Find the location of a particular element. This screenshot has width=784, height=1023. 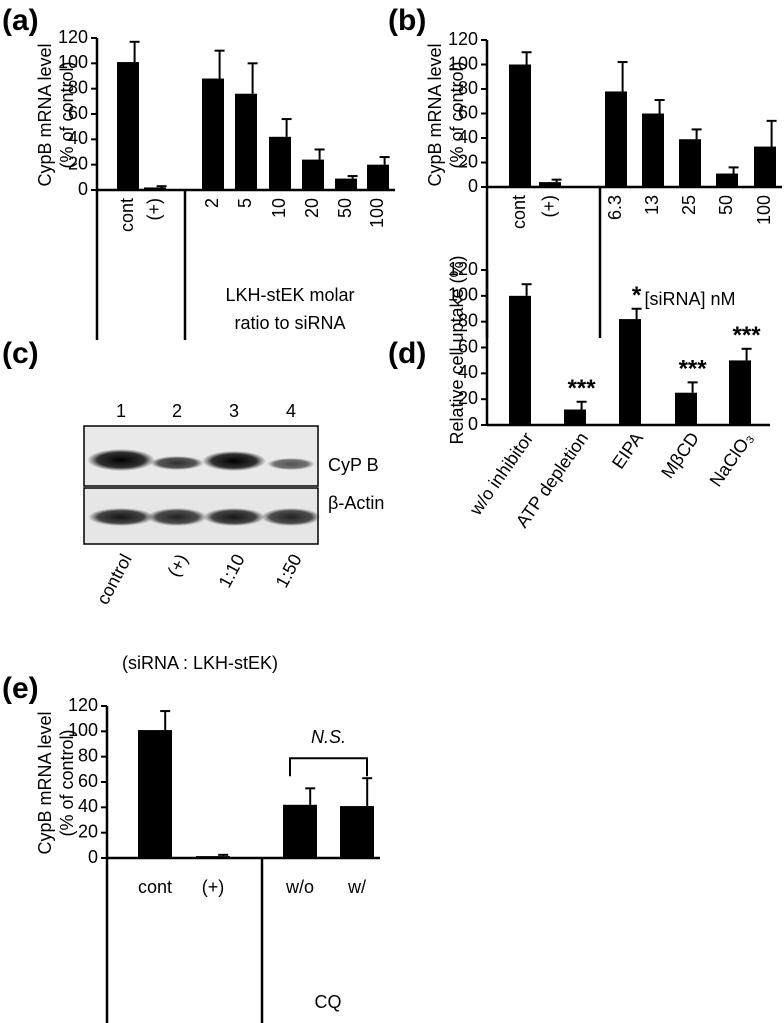

panel-letter: (a) is located at coordinates (20, 20).